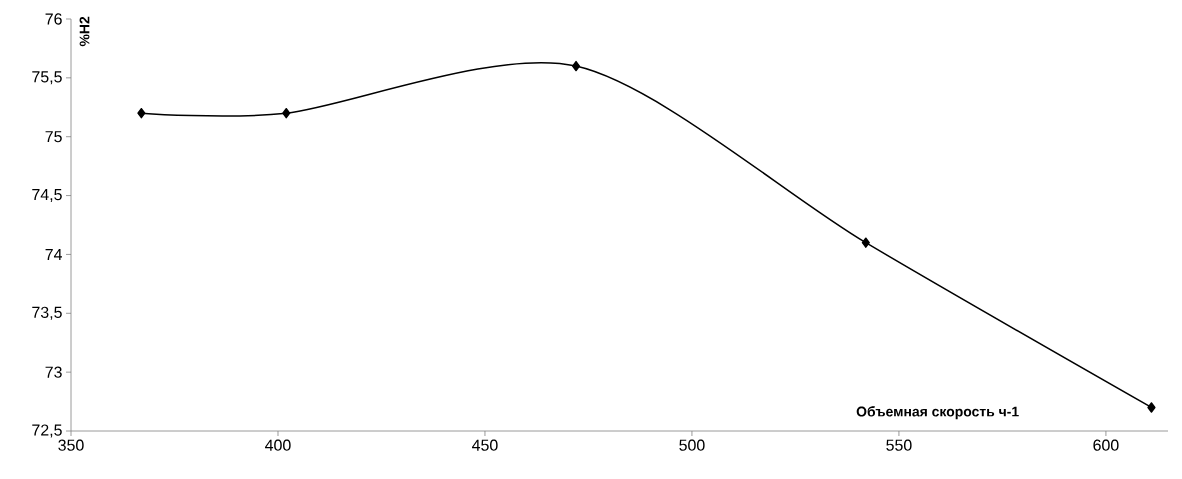 The width and height of the screenshot is (1182, 479). What do you see at coordinates (47, 313) in the screenshot?
I see `y-tick-label: 73,5` at bounding box center [47, 313].